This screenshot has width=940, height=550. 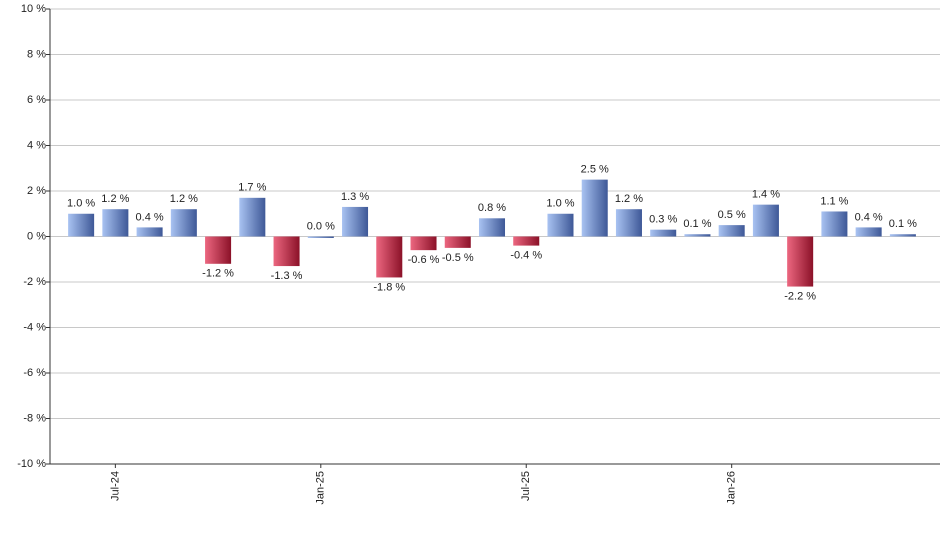 I want to click on value-label: 1.4 %, so click(x=766, y=195).